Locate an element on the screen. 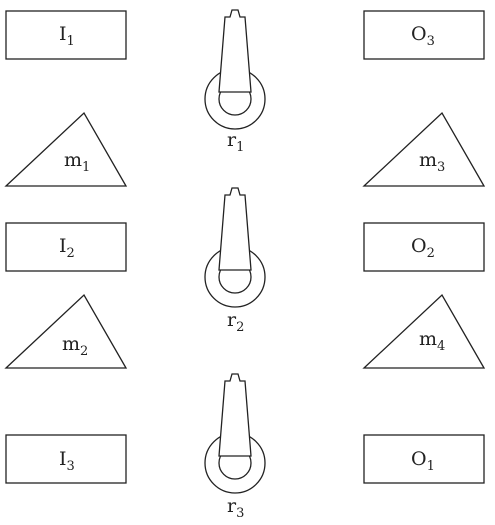 The width and height of the screenshot is (495, 525). machine-m1: m1 is located at coordinates (66, 149).